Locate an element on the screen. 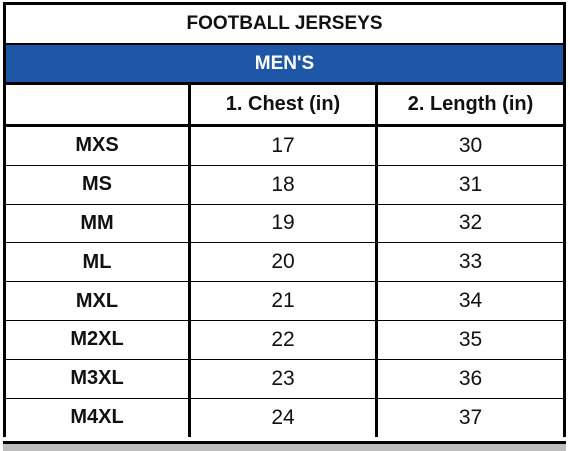  length-cell: 37 is located at coordinates (470, 417).